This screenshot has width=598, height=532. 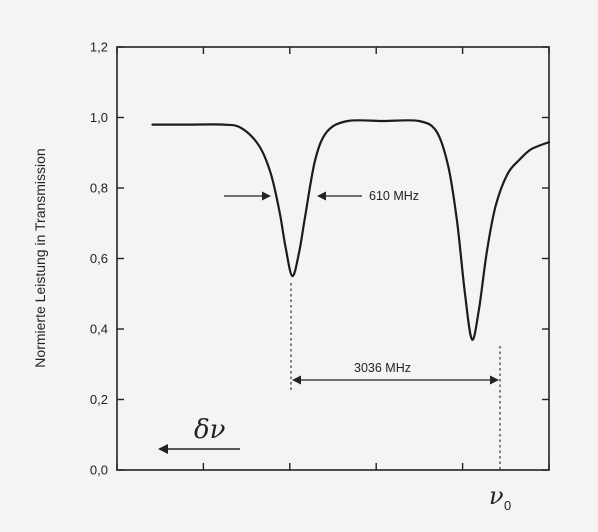 What do you see at coordinates (99, 47) in the screenshot?
I see `y-tick-label: 1,2` at bounding box center [99, 47].